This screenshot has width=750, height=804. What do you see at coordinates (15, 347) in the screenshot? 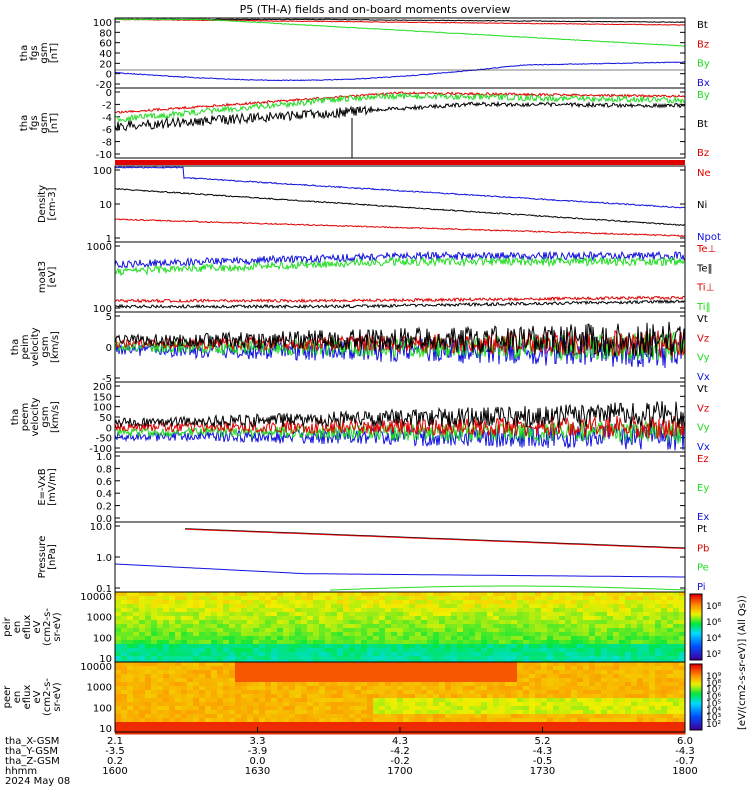
I see `y-axis-label-line: tha` at bounding box center [15, 347].